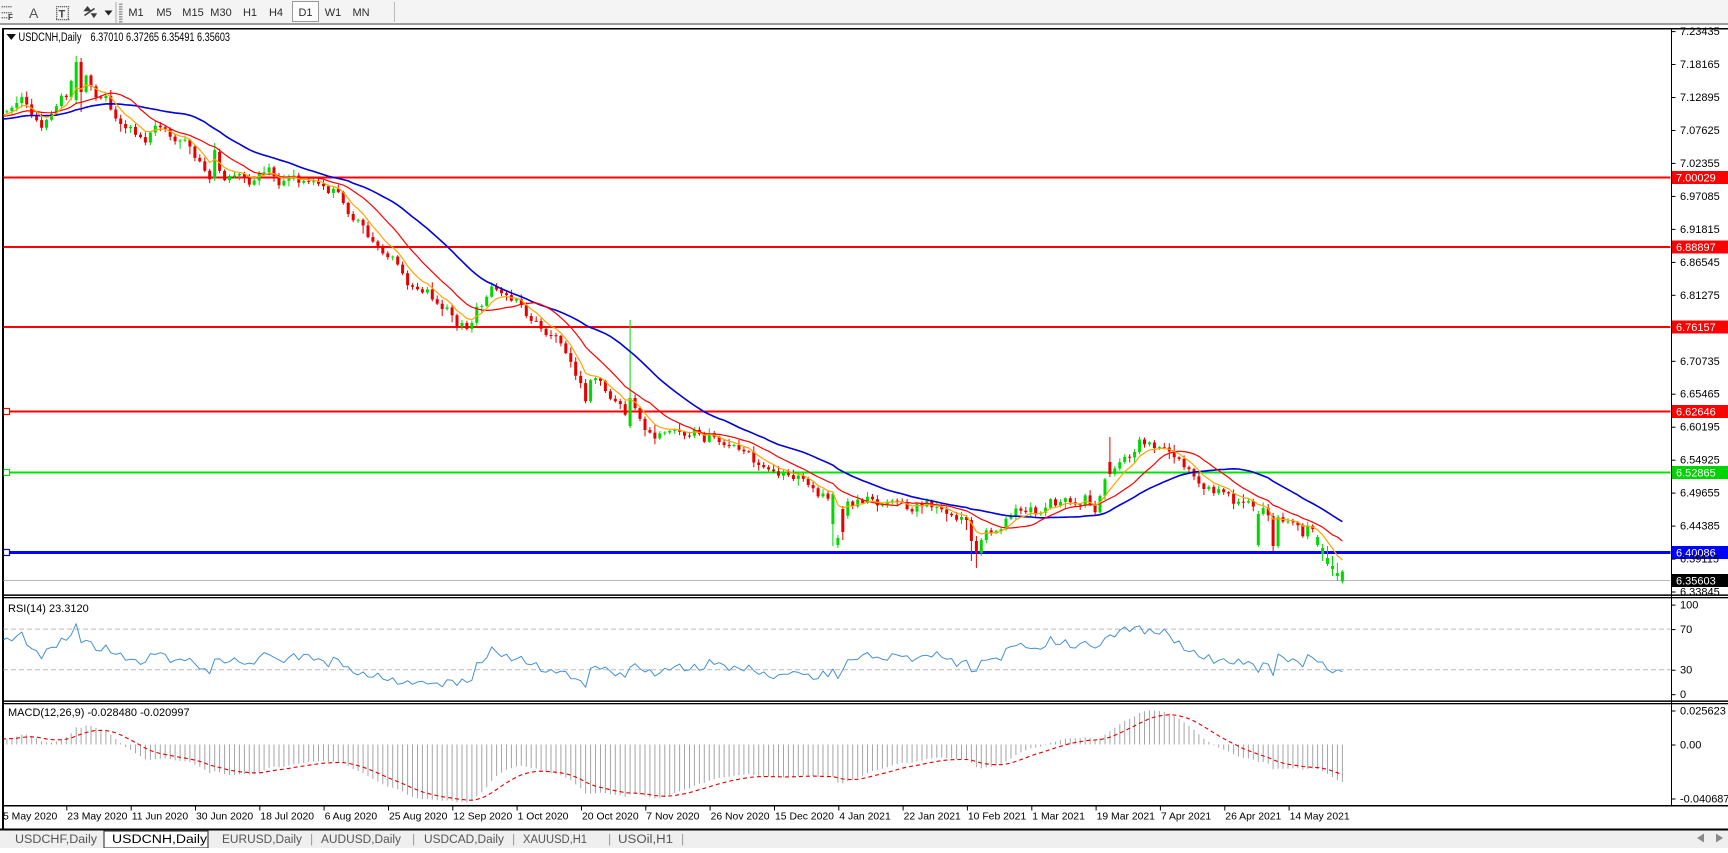 The height and width of the screenshot is (853, 1728). Describe the element at coordinates (1703, 712) in the screenshot. I see `svg-text: 0.025623` at that location.